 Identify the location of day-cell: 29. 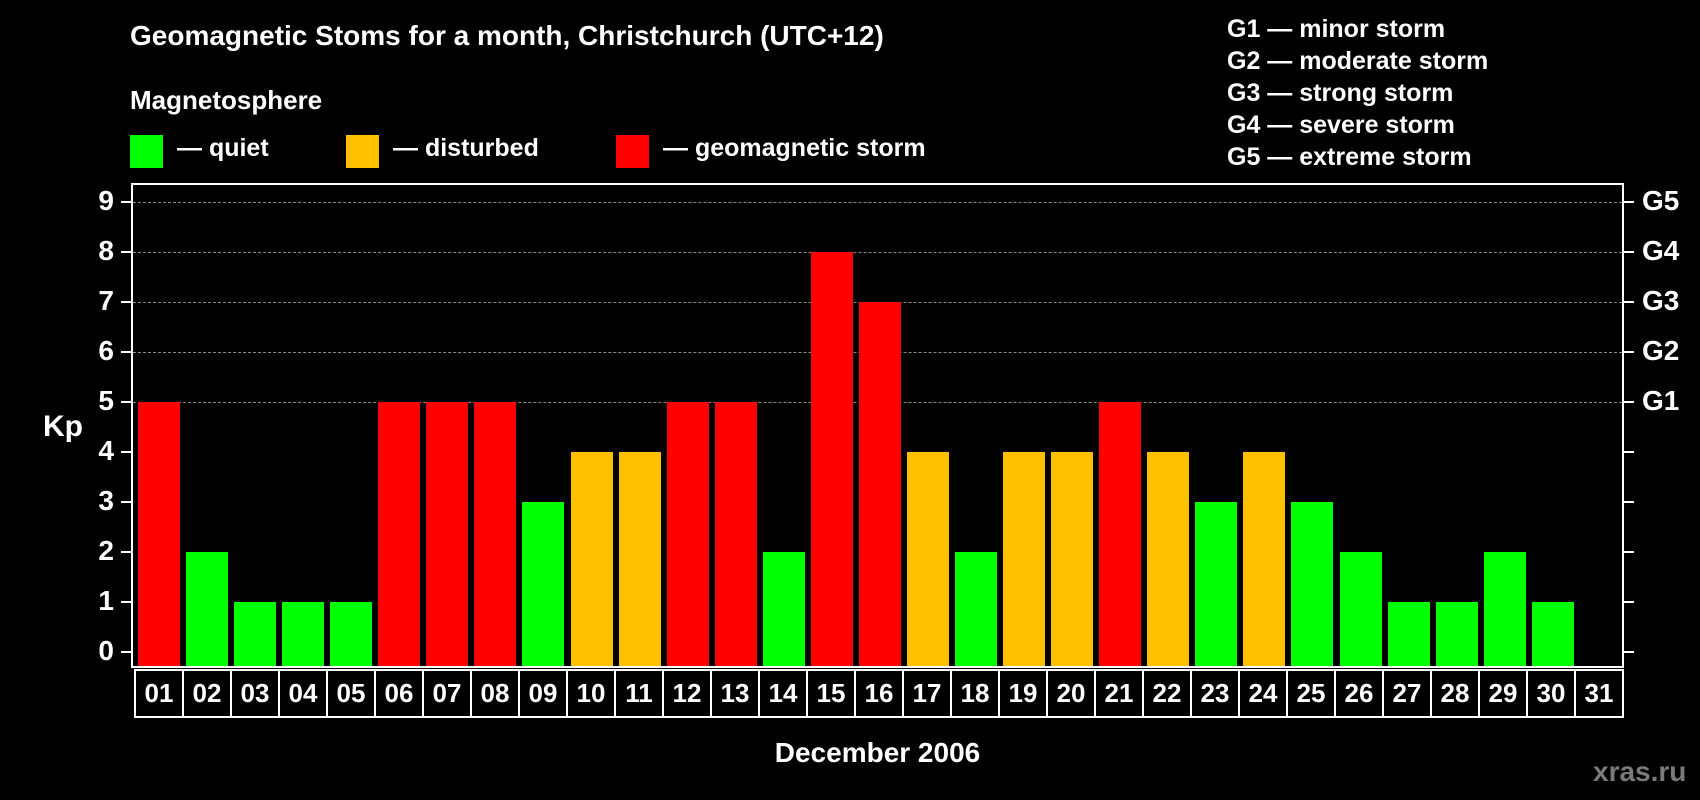
(1504, 693).